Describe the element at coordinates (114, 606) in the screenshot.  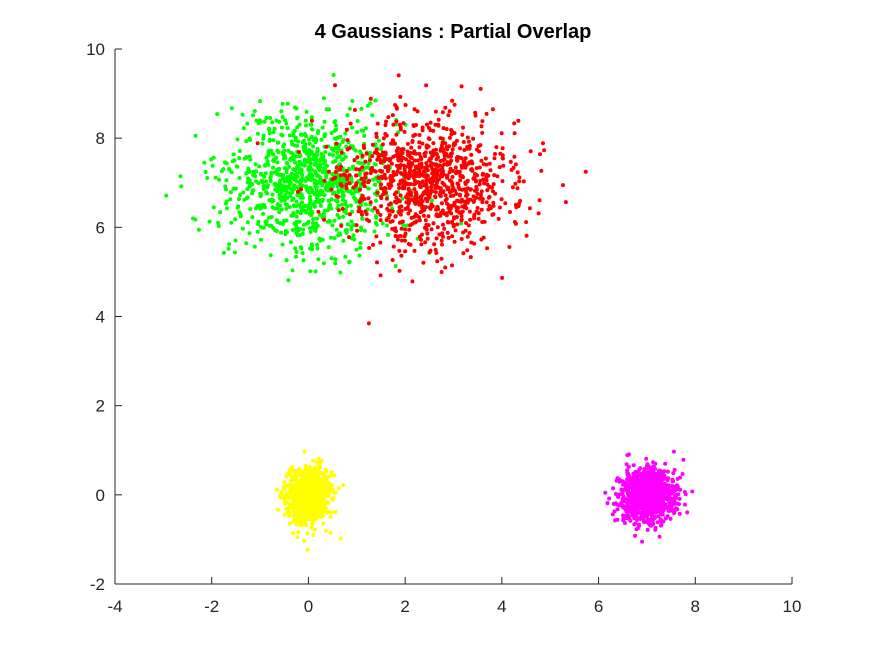
I see `x-tick-label: -4` at that location.